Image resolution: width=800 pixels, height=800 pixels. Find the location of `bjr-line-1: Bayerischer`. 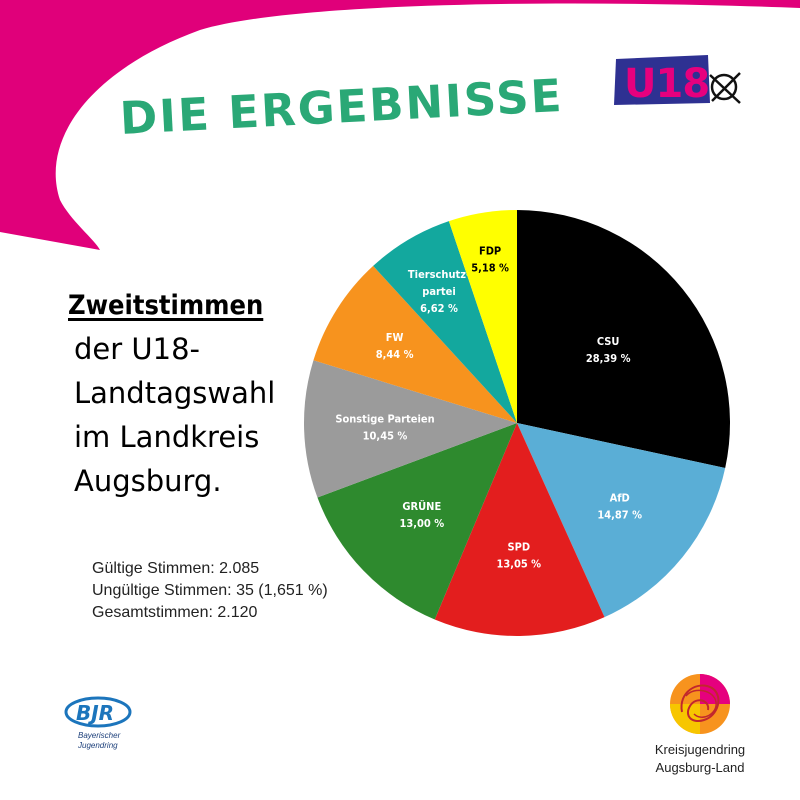

bjr-line-1: Bayerischer is located at coordinates (99, 735).